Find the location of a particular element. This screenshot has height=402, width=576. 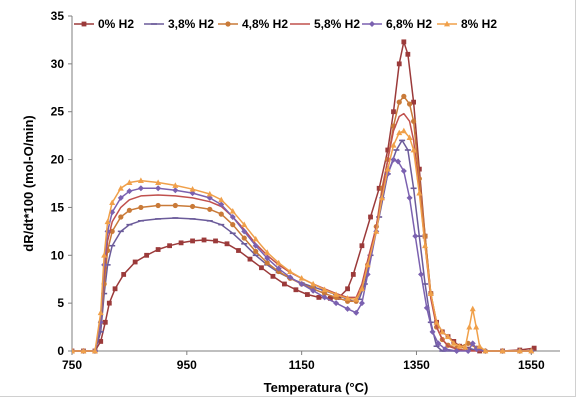

legend-item: 6,8% H2 is located at coordinates (397, 24).